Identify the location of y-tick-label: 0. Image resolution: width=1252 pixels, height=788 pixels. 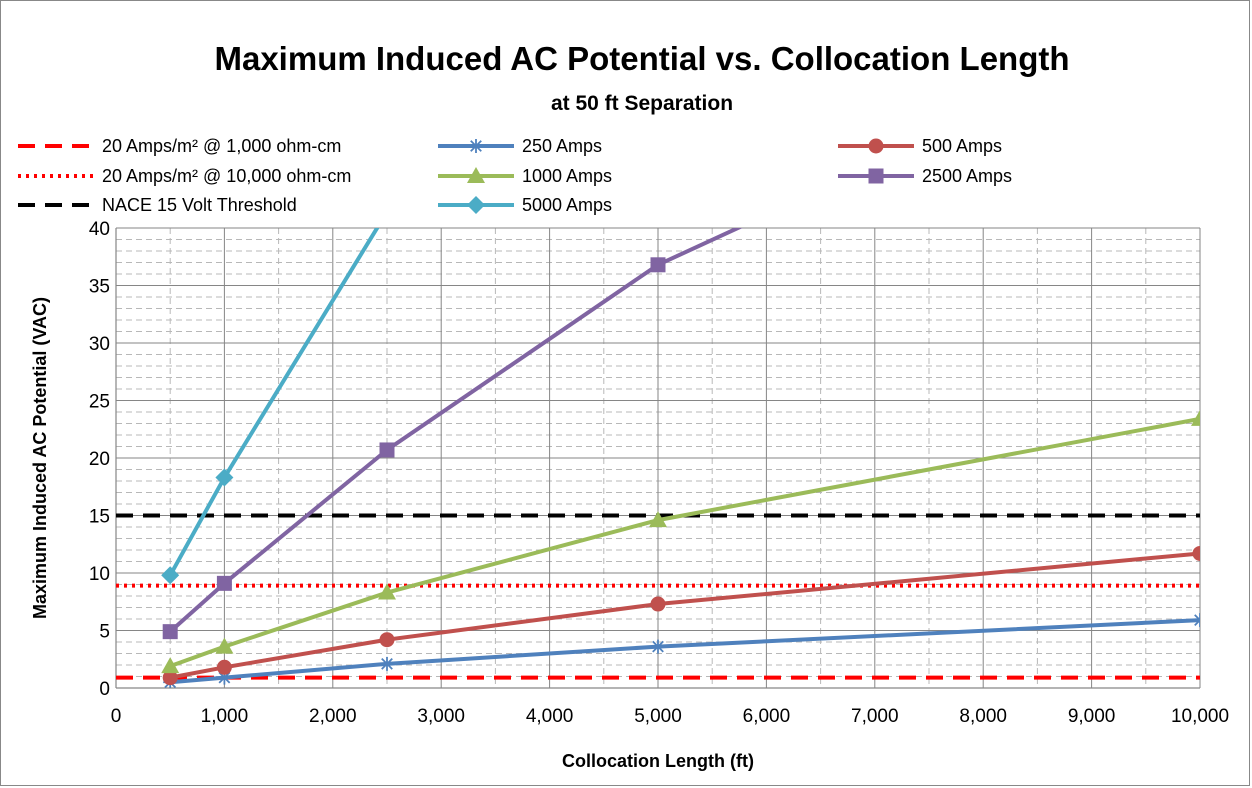
(104, 689).